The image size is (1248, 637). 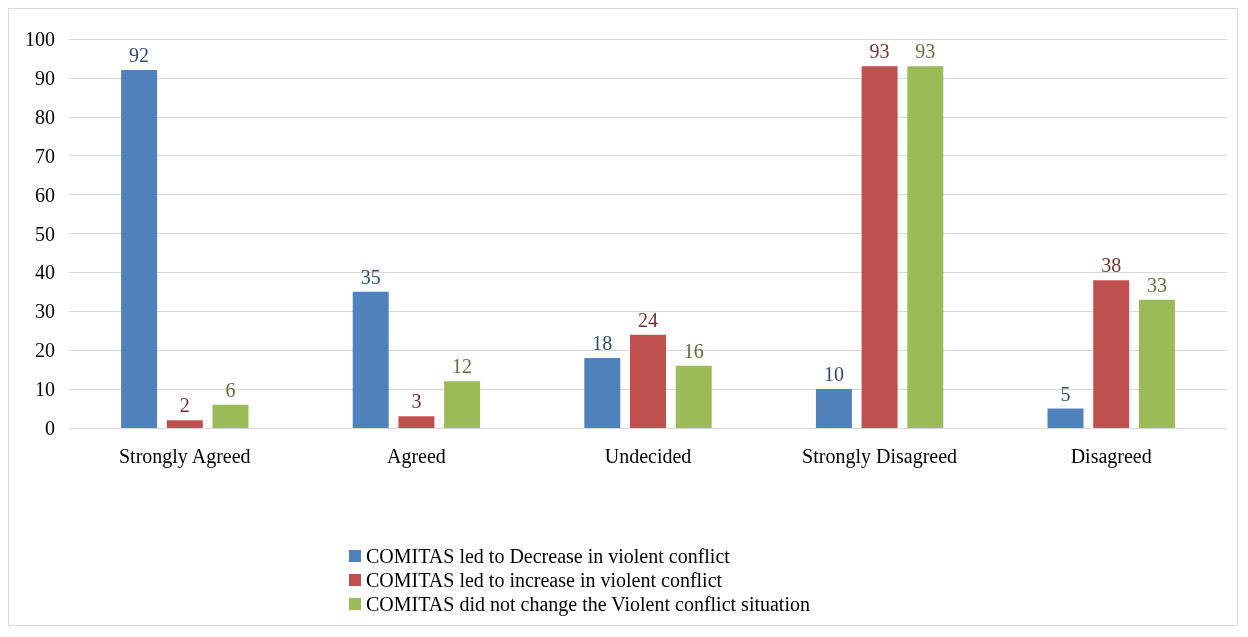 I want to click on y-tick-label: 10, so click(x=45, y=389).